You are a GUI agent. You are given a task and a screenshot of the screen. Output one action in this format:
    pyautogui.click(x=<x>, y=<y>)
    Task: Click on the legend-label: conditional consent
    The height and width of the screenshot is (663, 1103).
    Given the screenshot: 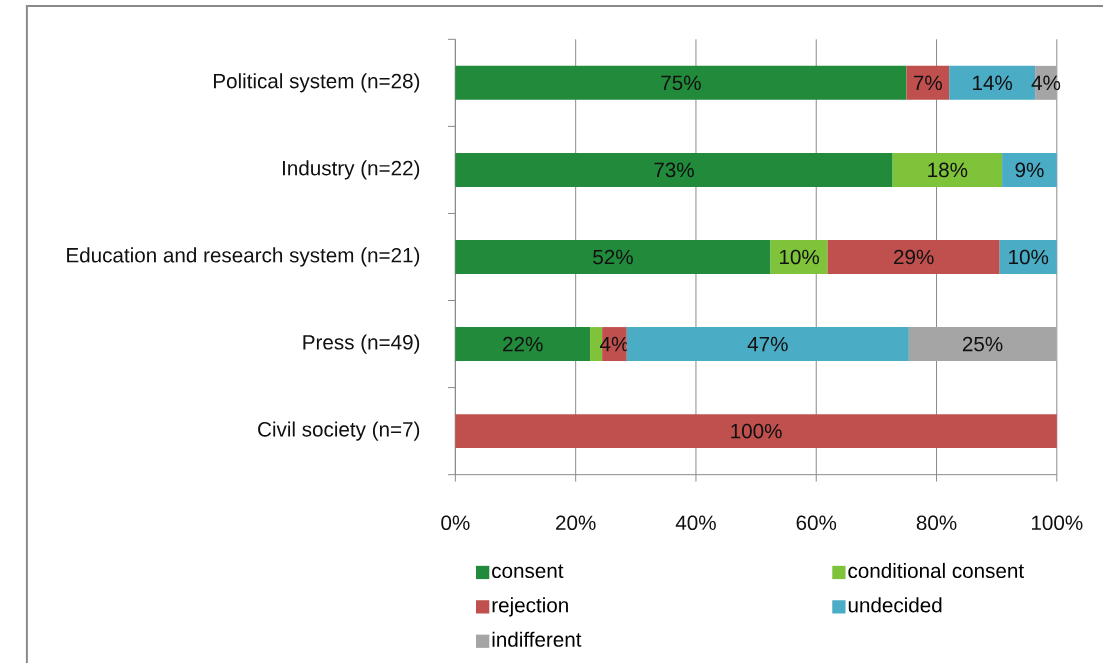 What is the action you would take?
    pyautogui.click(x=936, y=570)
    